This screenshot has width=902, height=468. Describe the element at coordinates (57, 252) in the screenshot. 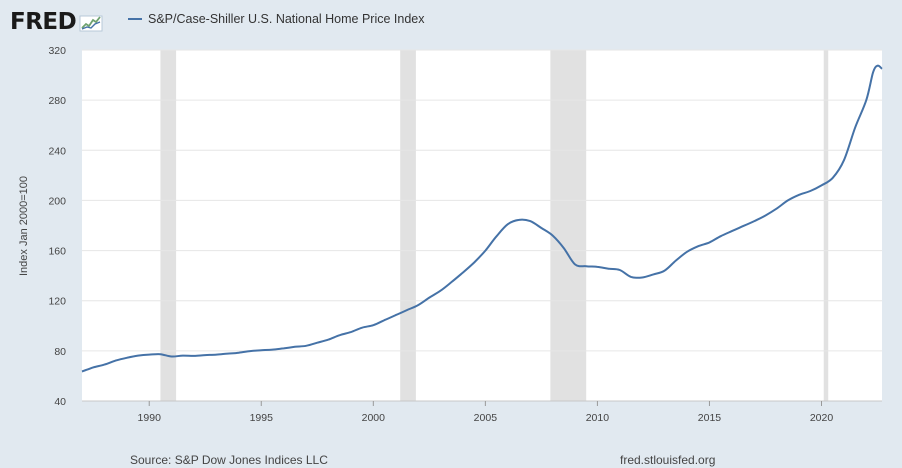

I see `y-tick-label-160: 160` at that location.